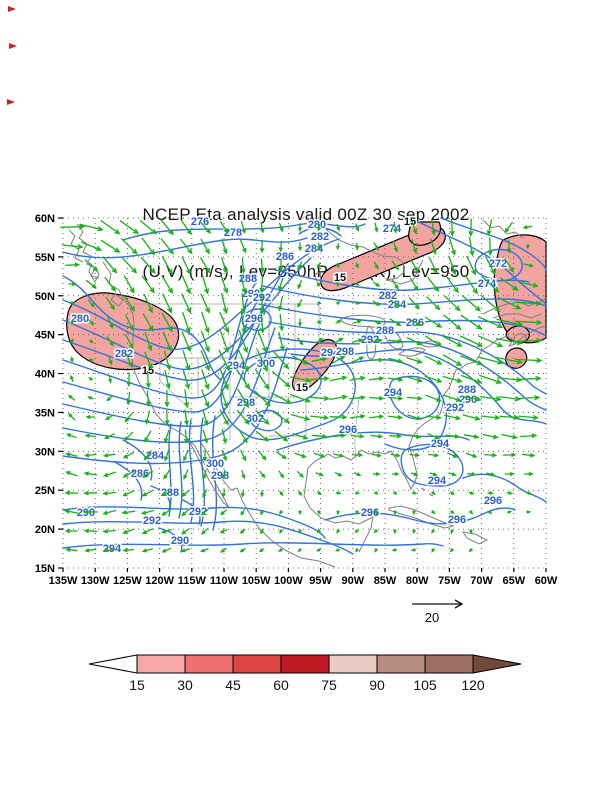 The width and height of the screenshot is (612, 792). Describe the element at coordinates (45, 297) in the screenshot. I see `y-axis-tick-label: 50N` at that location.